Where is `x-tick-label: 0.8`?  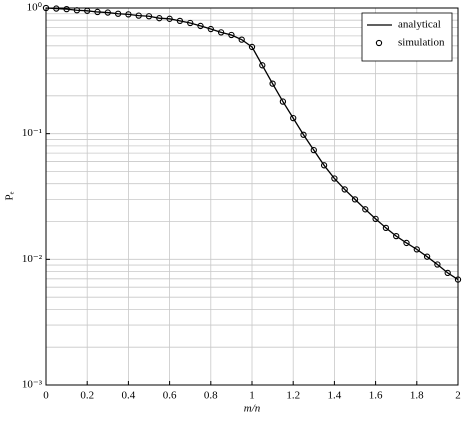 x-tick-label: 0.8 is located at coordinates (211, 396).